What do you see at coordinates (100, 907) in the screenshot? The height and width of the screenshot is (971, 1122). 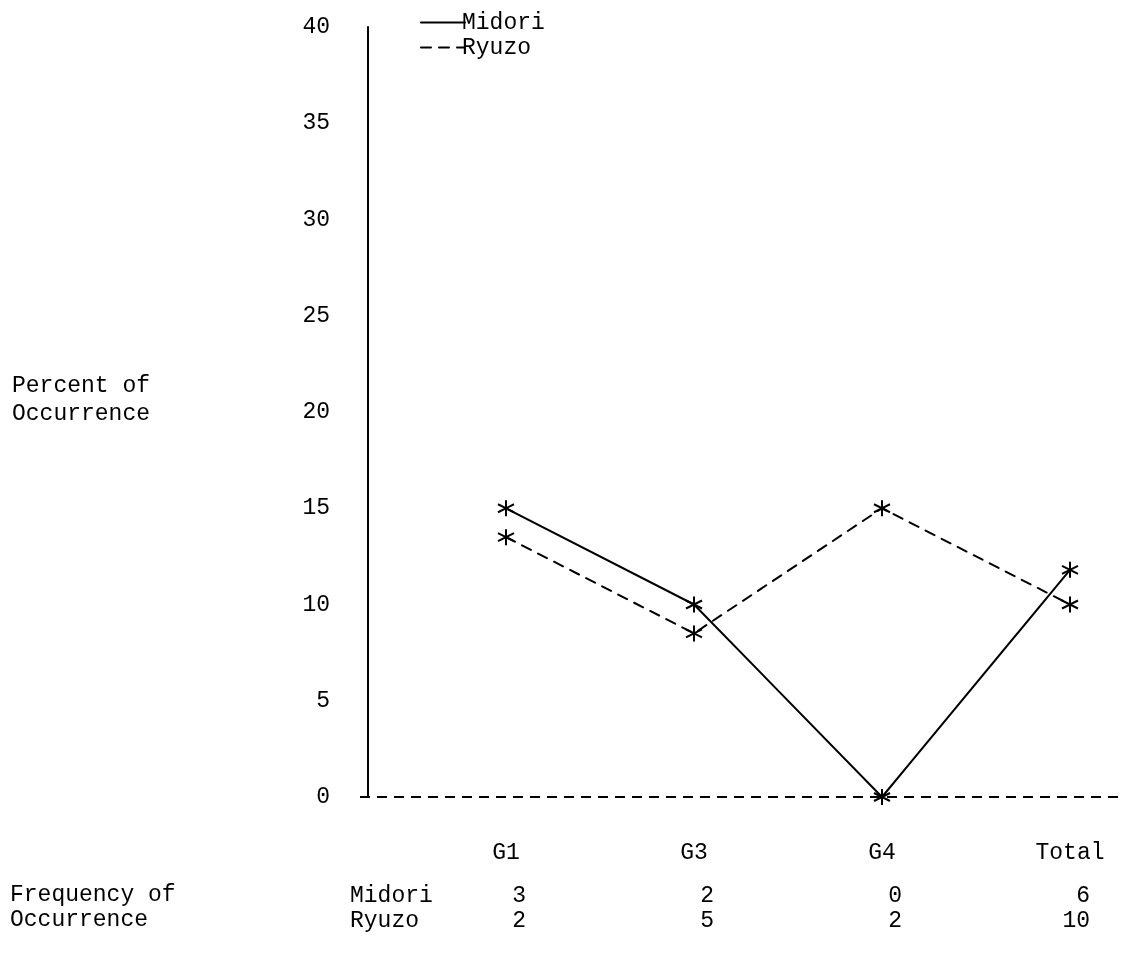 I see `text: Frequency of Occurrence` at bounding box center [100, 907].